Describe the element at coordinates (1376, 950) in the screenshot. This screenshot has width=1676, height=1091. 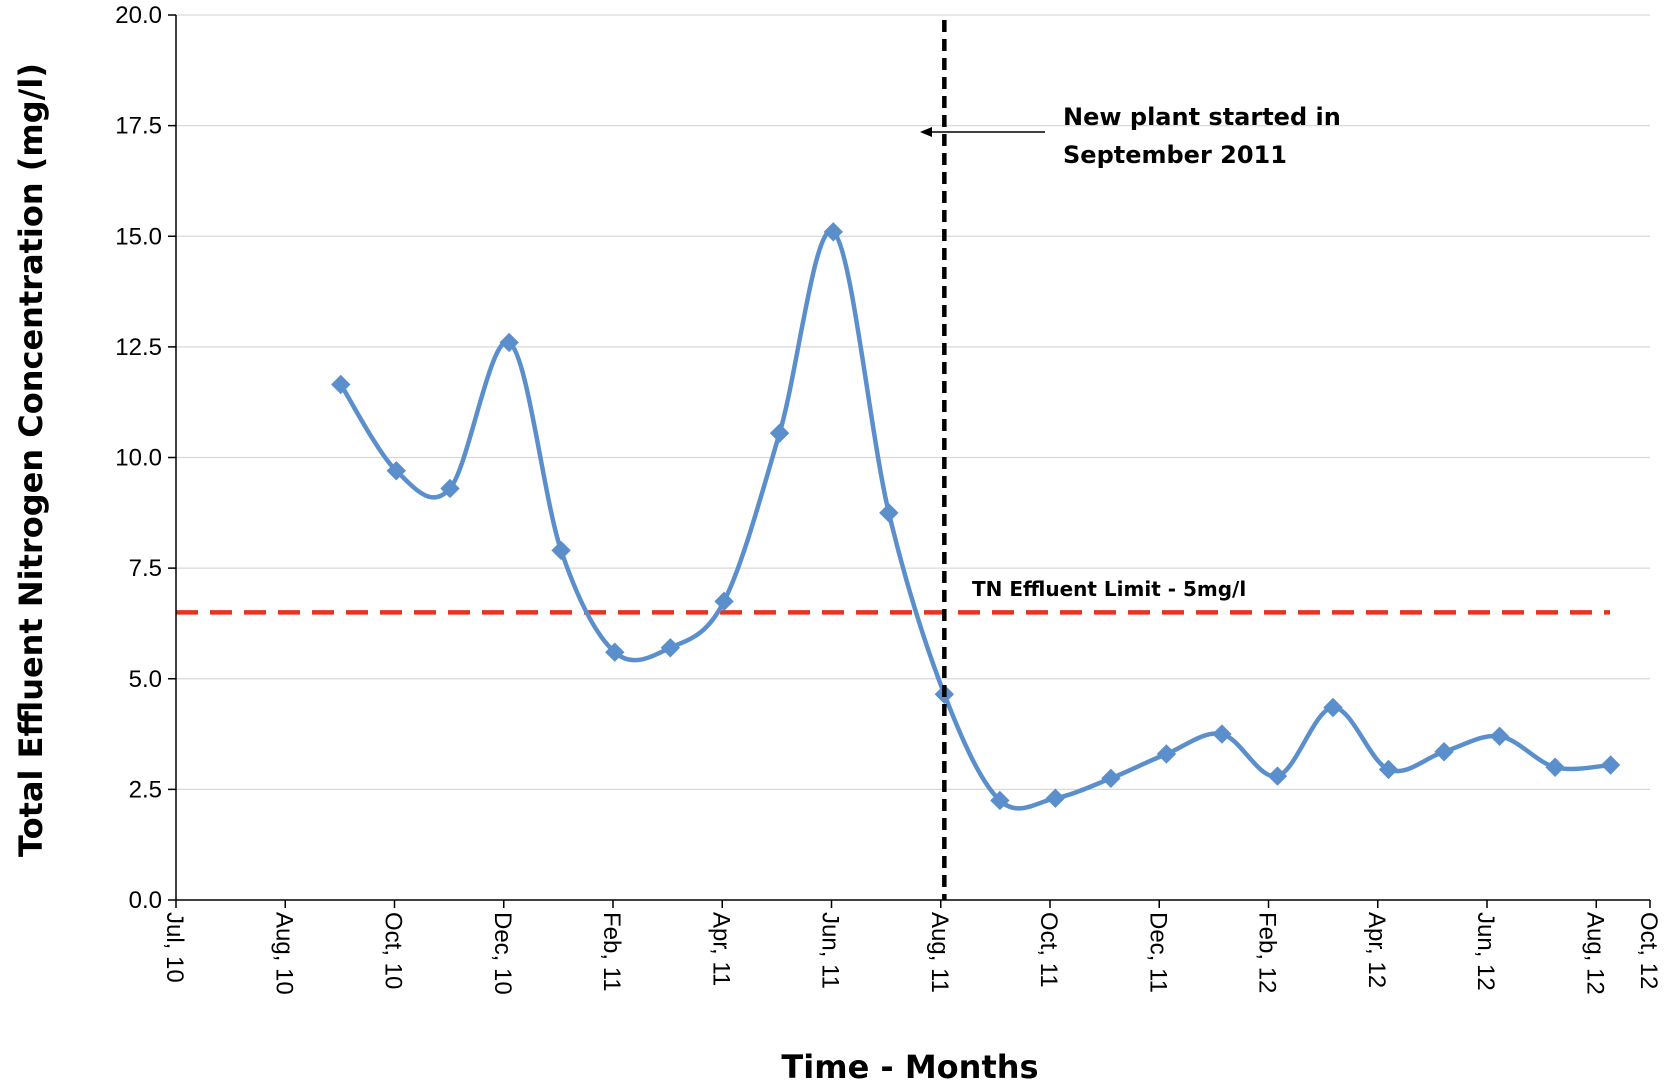
I see `x-tick-label: Apr, 12` at that location.